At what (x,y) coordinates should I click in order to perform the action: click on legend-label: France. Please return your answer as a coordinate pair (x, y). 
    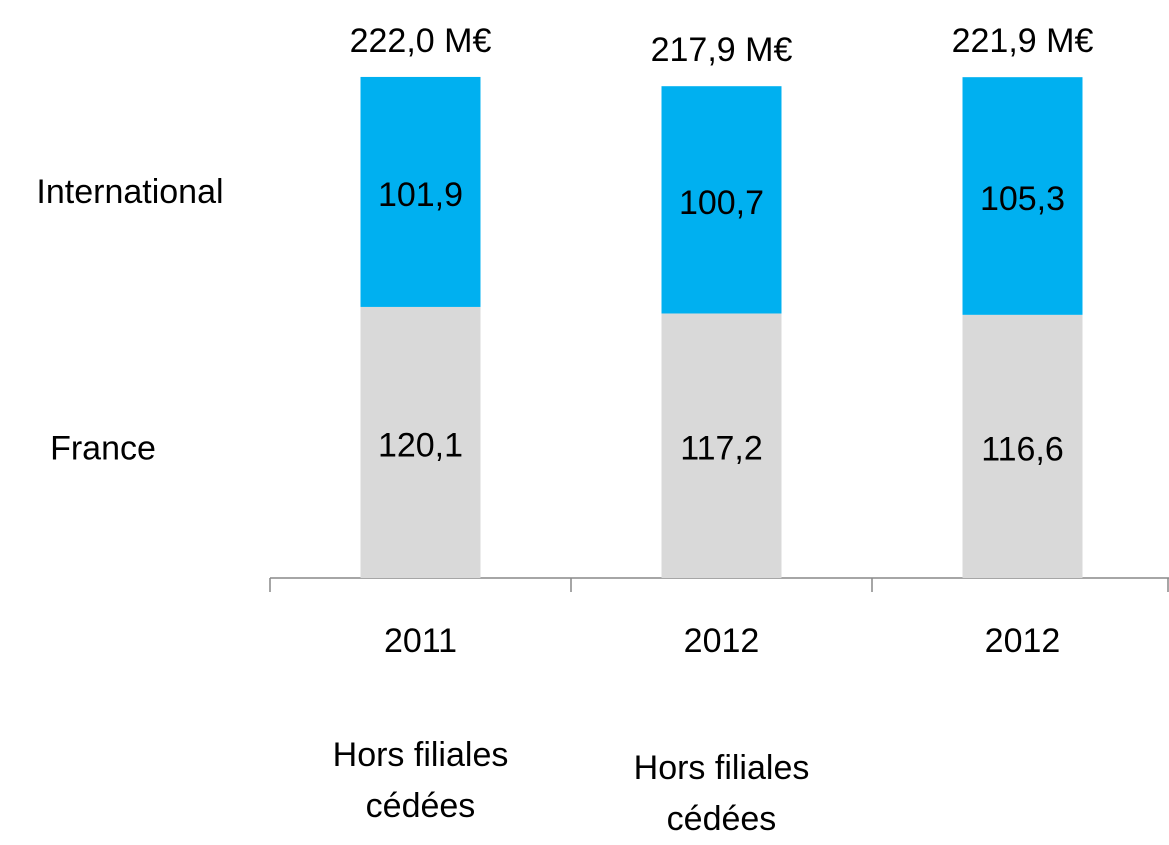
    Looking at the image, I should click on (103, 448).